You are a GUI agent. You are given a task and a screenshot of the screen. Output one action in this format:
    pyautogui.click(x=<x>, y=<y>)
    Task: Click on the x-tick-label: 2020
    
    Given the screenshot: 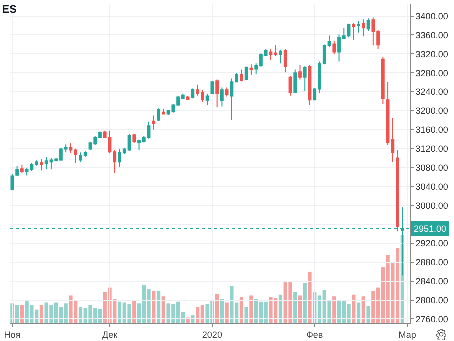 What is the action you would take?
    pyautogui.click(x=212, y=335)
    